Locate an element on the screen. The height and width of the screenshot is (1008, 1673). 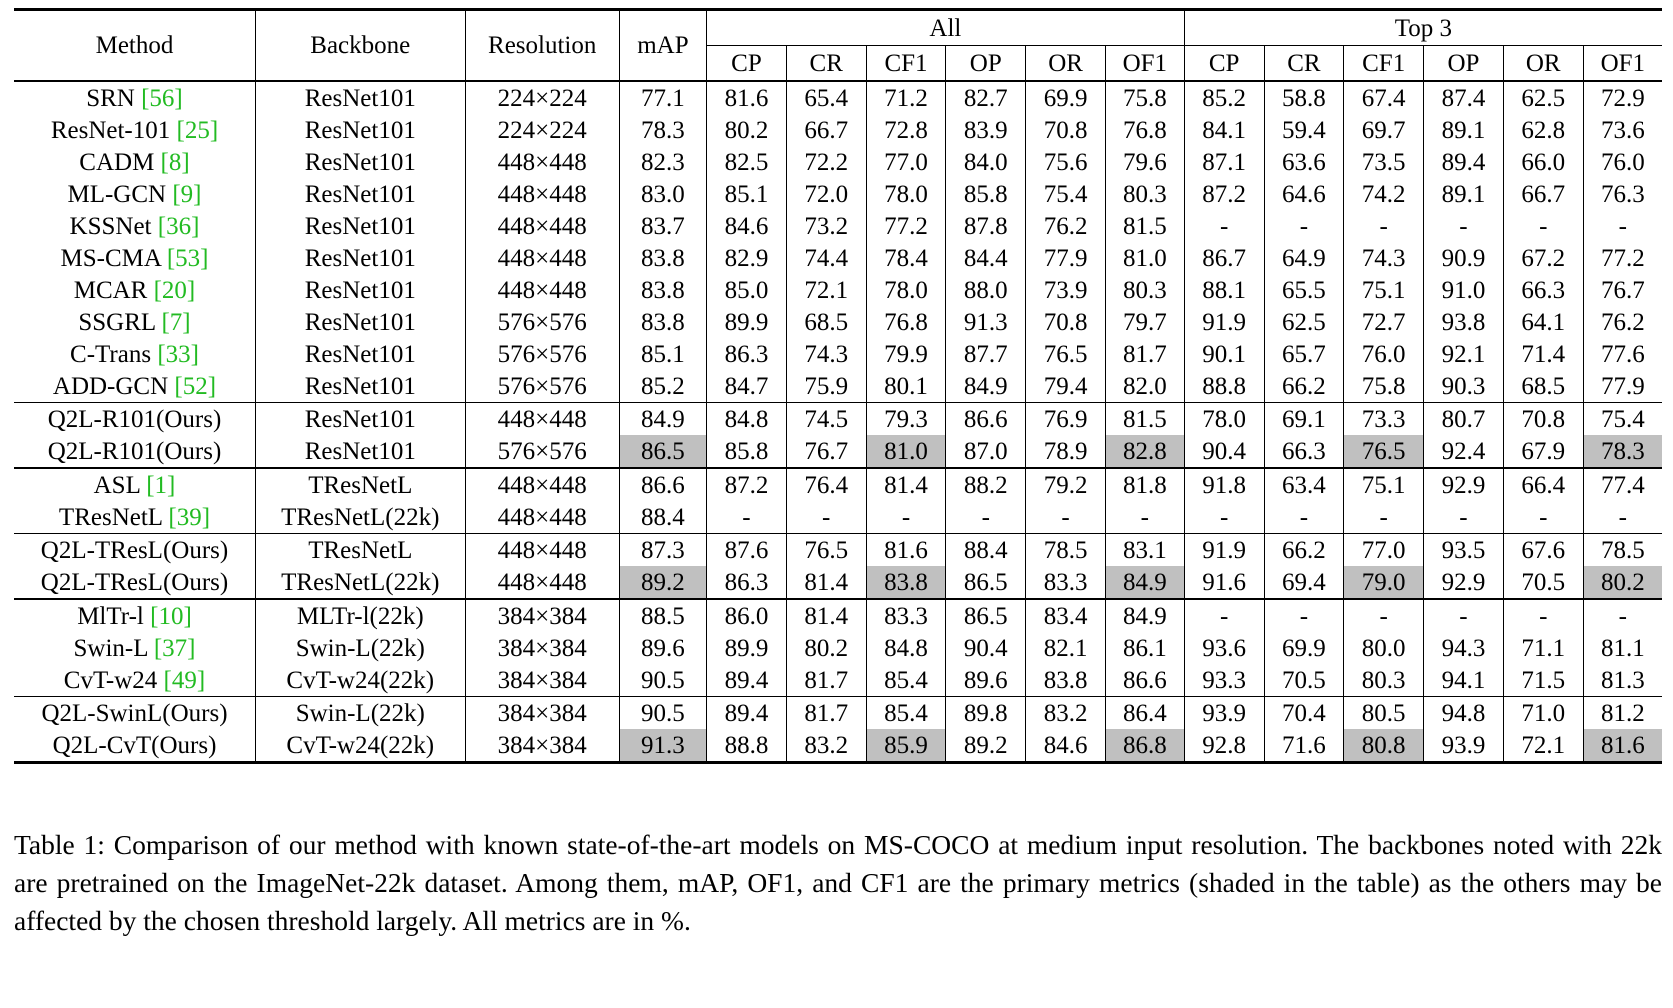
metric-value-cell: 87.2 is located at coordinates (1224, 194).